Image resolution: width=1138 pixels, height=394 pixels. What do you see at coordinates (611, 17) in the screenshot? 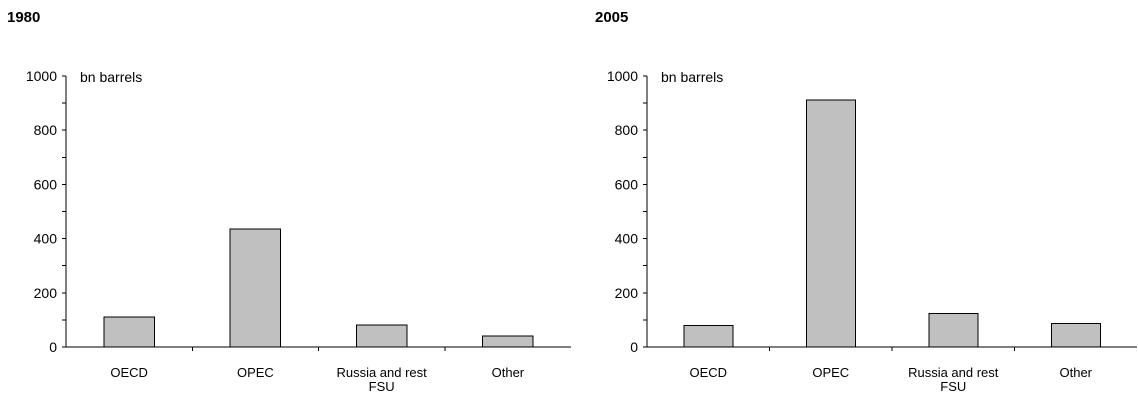
I see `chart-title: 2005` at bounding box center [611, 17].